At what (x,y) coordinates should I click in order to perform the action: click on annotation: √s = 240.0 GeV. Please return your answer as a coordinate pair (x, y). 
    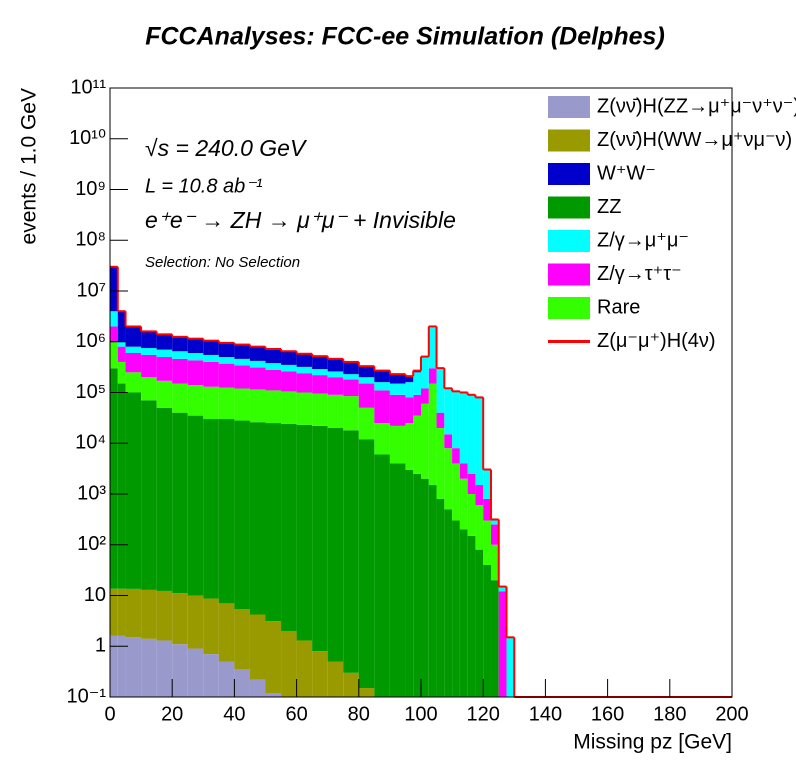
    Looking at the image, I should click on (226, 148).